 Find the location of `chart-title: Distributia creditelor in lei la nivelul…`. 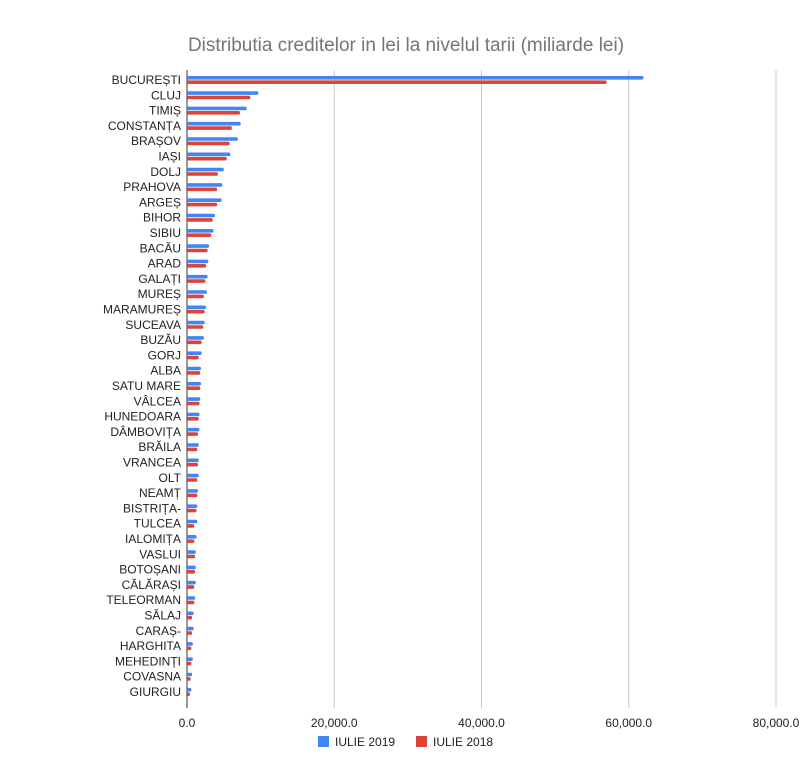

chart-title: Distributia creditelor in lei la nivelul… is located at coordinates (406, 45).